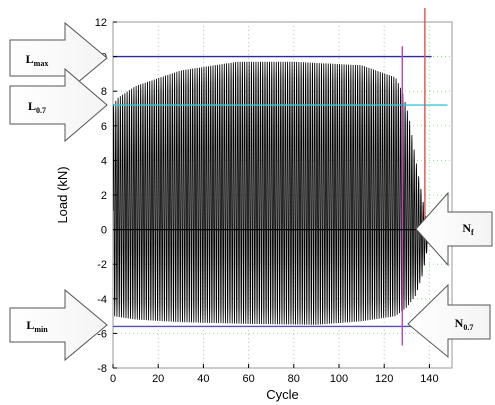  What do you see at coordinates (468, 229) in the screenshot?
I see `nf-callout-label: Nf` at bounding box center [468, 229].